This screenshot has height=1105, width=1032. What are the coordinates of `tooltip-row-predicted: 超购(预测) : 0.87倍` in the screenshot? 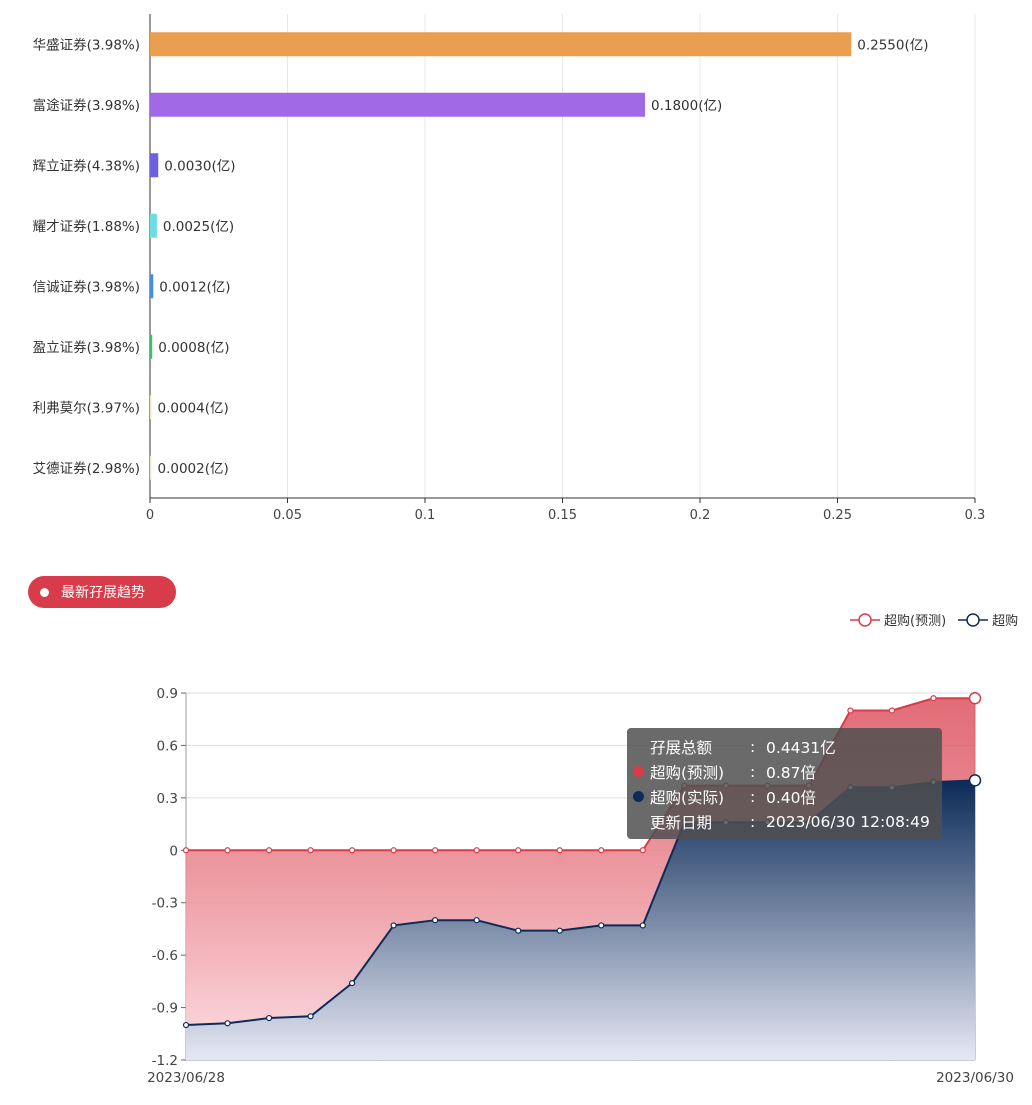 It's located at (787, 771).